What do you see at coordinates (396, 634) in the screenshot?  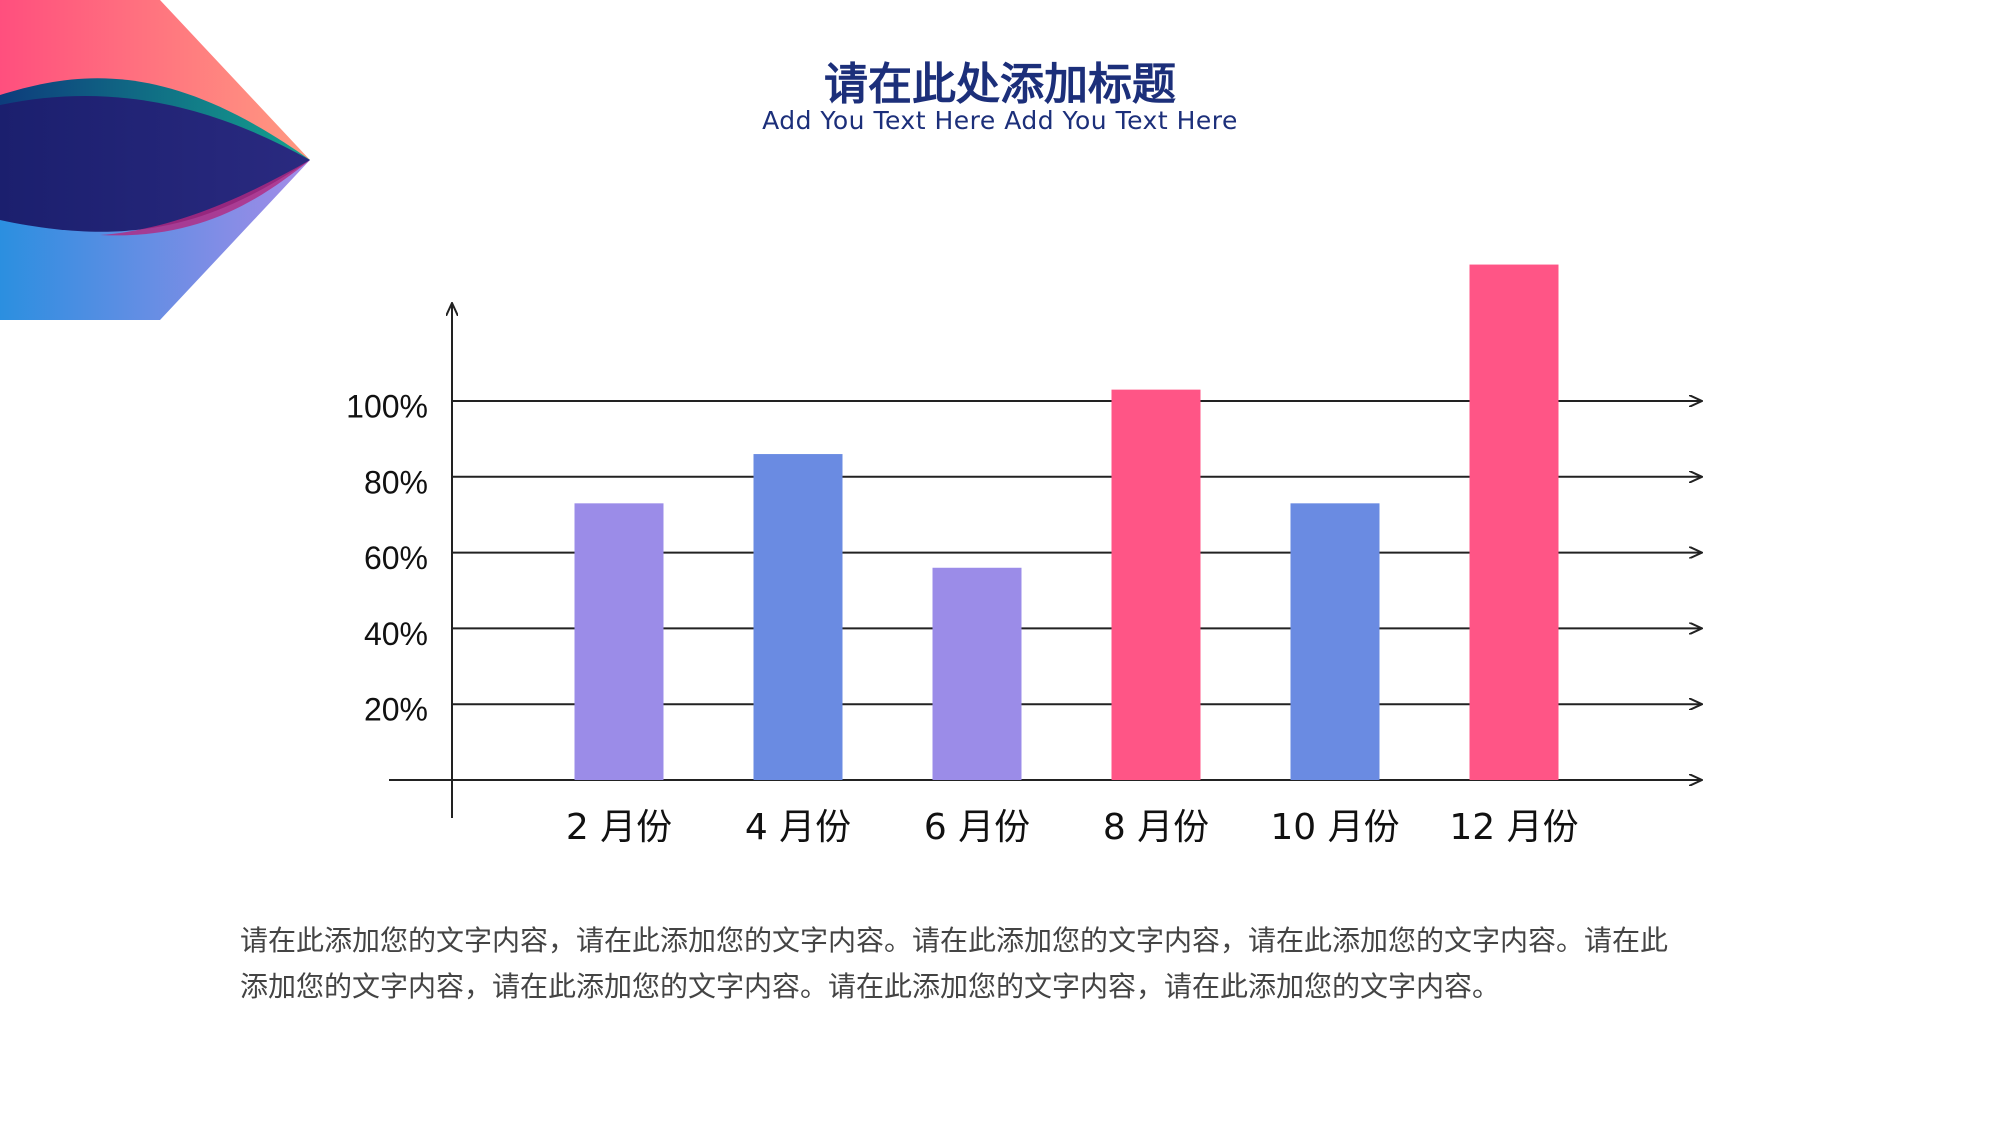 I see `y-tick-label: 40%` at bounding box center [396, 634].